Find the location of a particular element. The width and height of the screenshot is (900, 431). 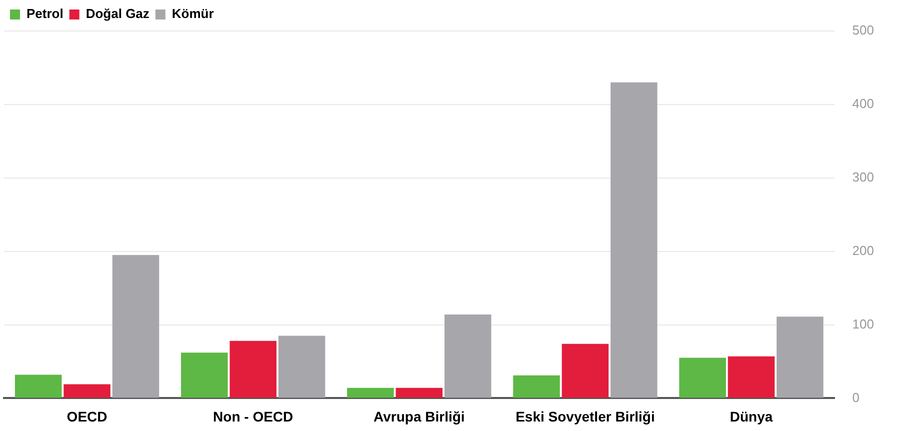

legend-label: Kömür is located at coordinates (193, 14).